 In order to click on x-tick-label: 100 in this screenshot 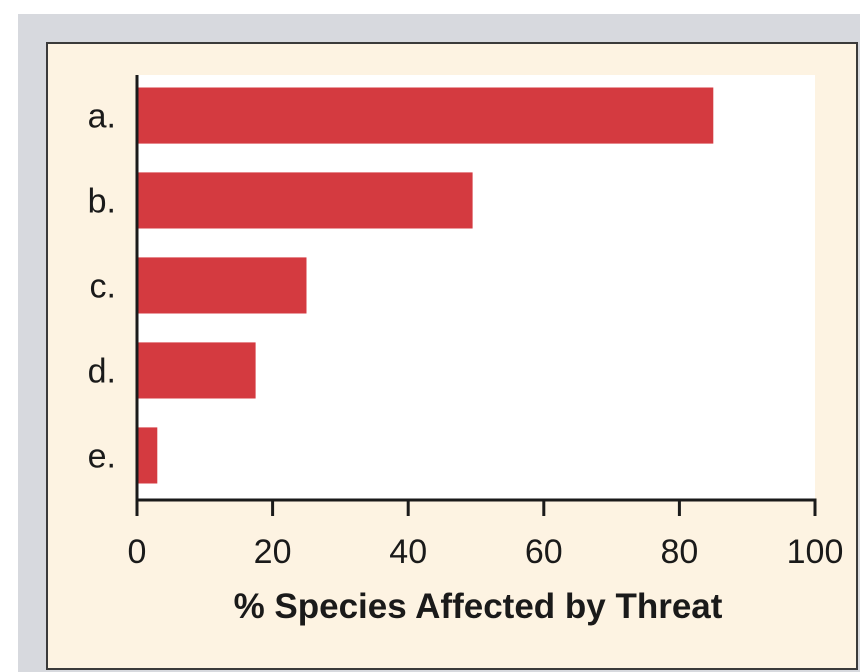, I will do `click(815, 552)`.